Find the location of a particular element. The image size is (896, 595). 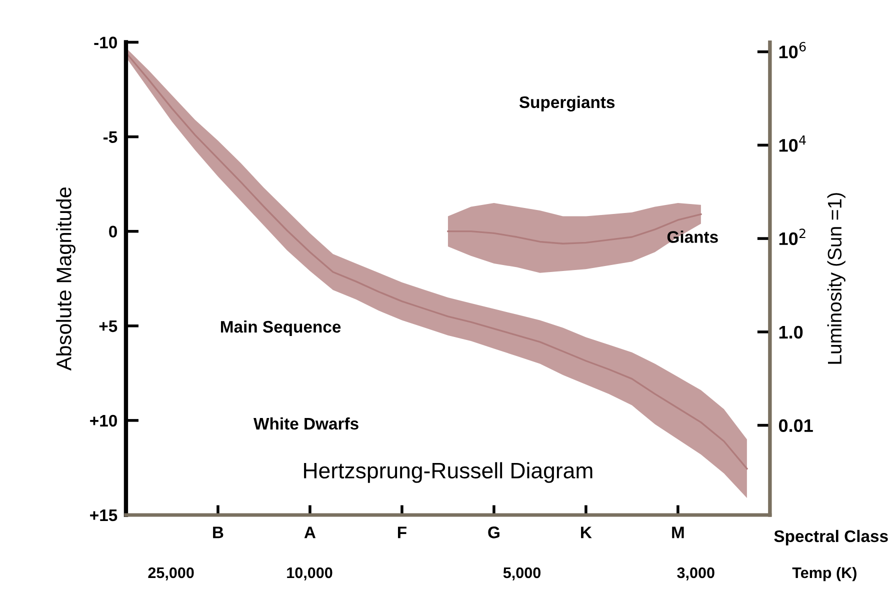

annotation: Supergiants is located at coordinates (567, 104).